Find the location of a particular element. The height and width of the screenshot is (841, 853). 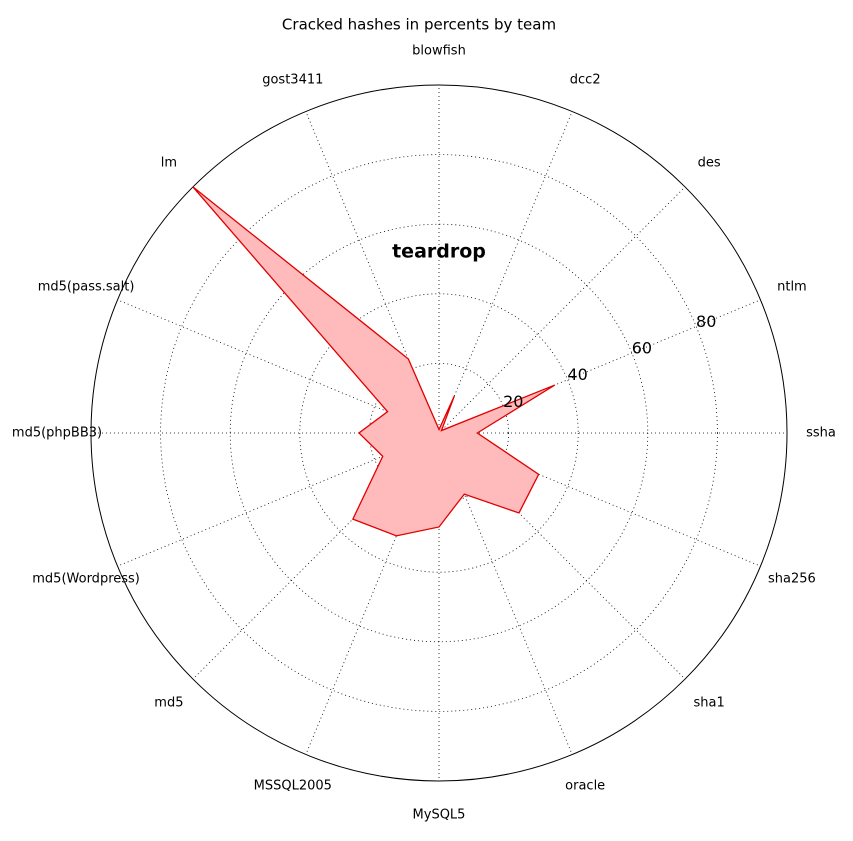

category-label: ntlm is located at coordinates (792, 286).